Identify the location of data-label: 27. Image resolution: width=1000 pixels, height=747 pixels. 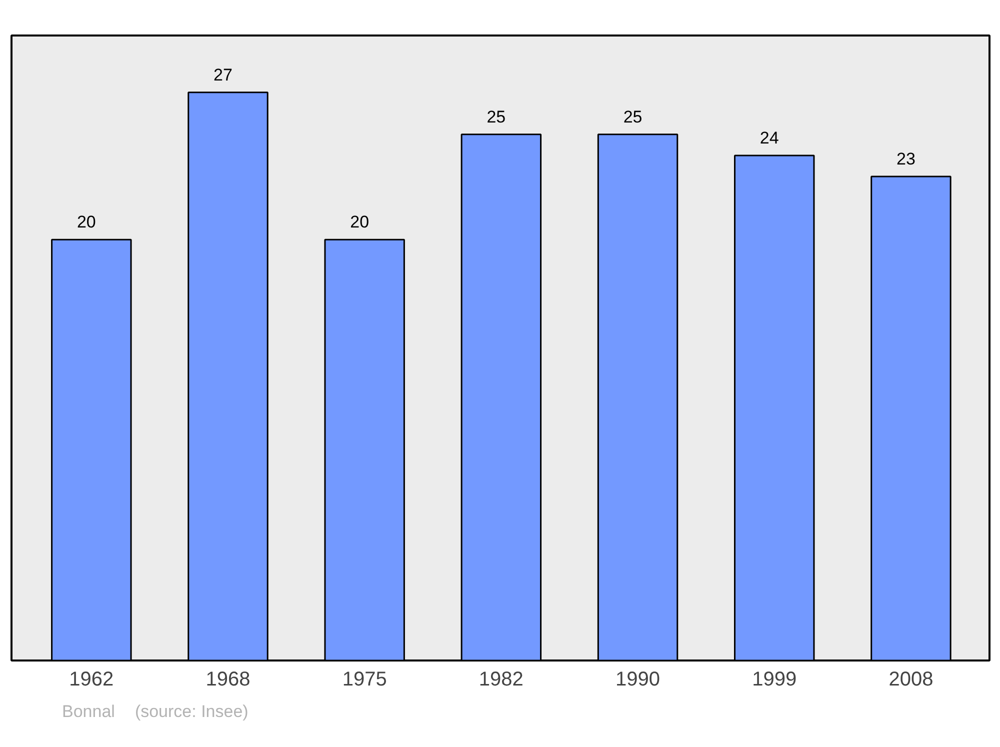
(223, 74).